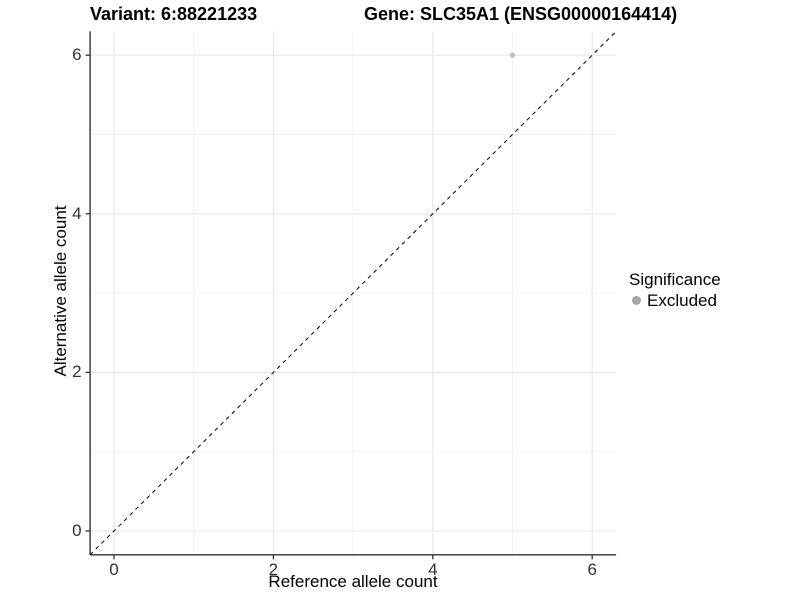 The image size is (800, 600). Describe the element at coordinates (60, 291) in the screenshot. I see `y-axis-title: Alternative allele count` at that location.